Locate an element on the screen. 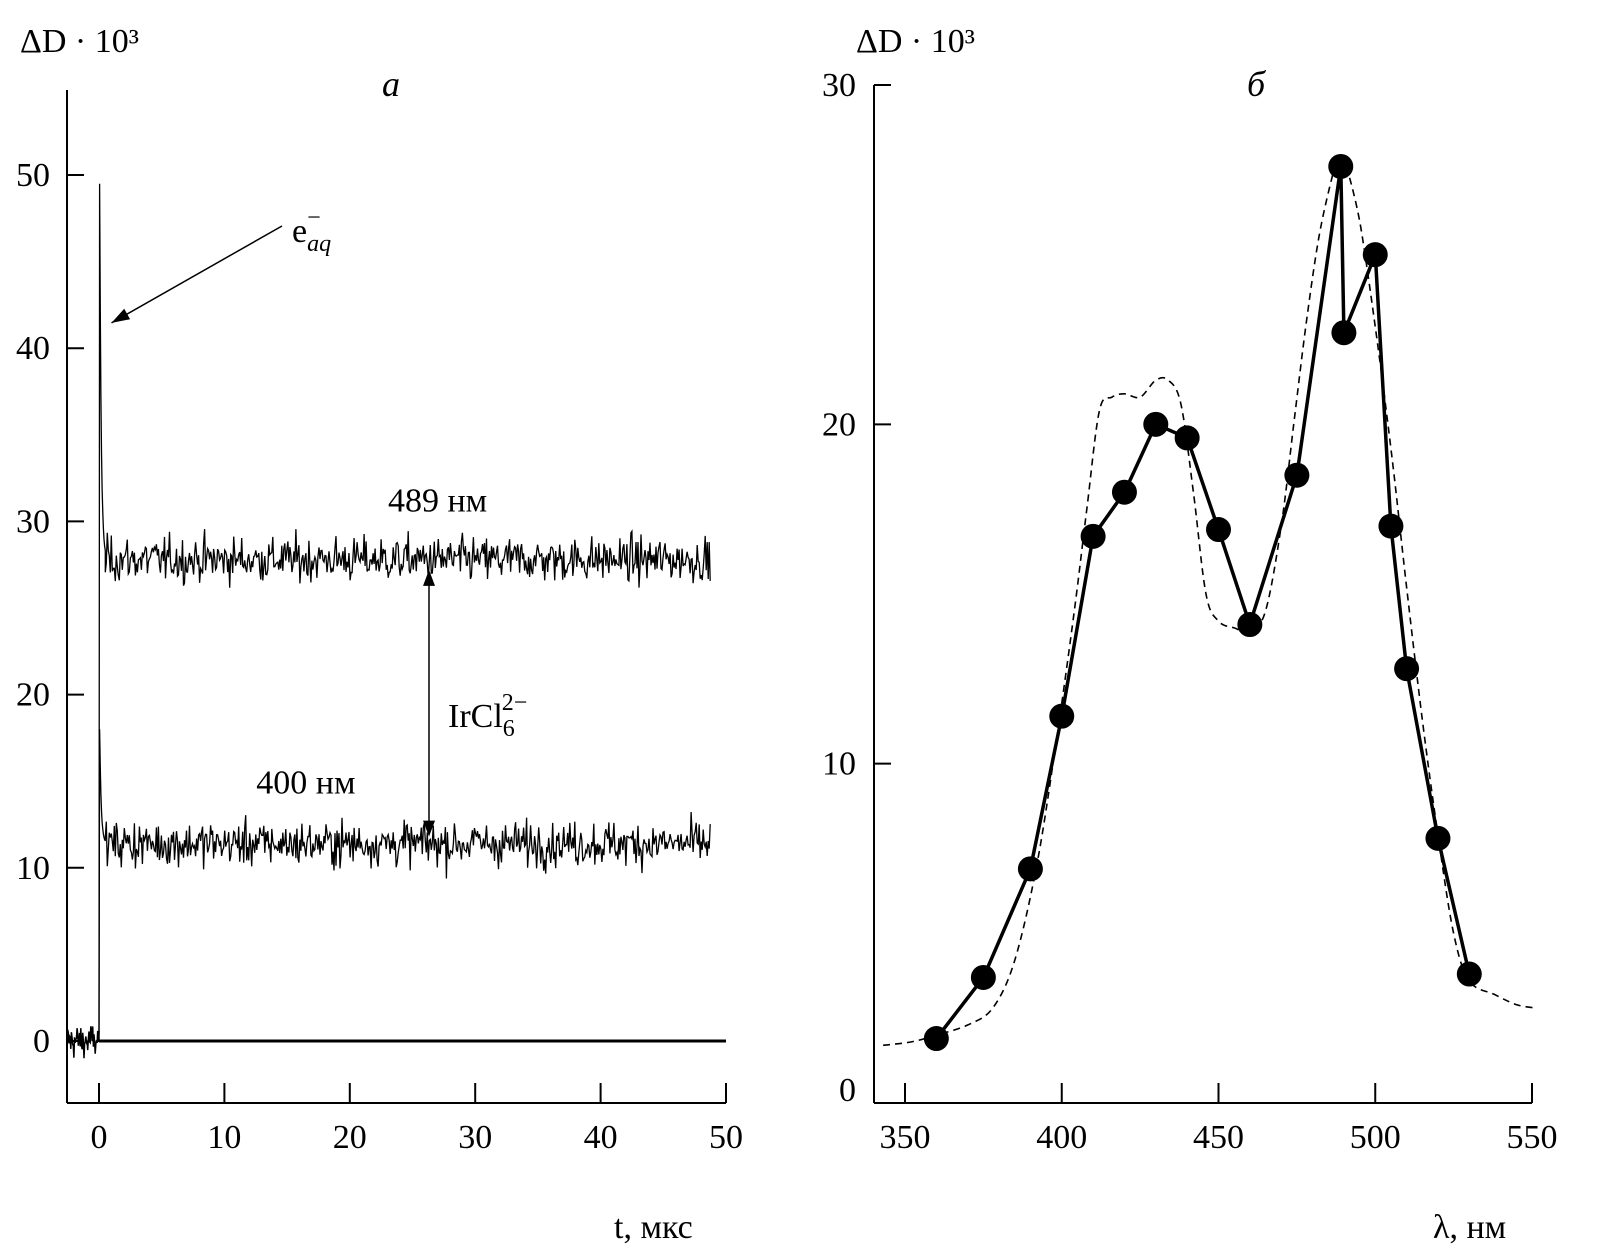 The width and height of the screenshot is (1615, 1253). panel-a-ircl6-label: IrCl62− is located at coordinates (487, 716).